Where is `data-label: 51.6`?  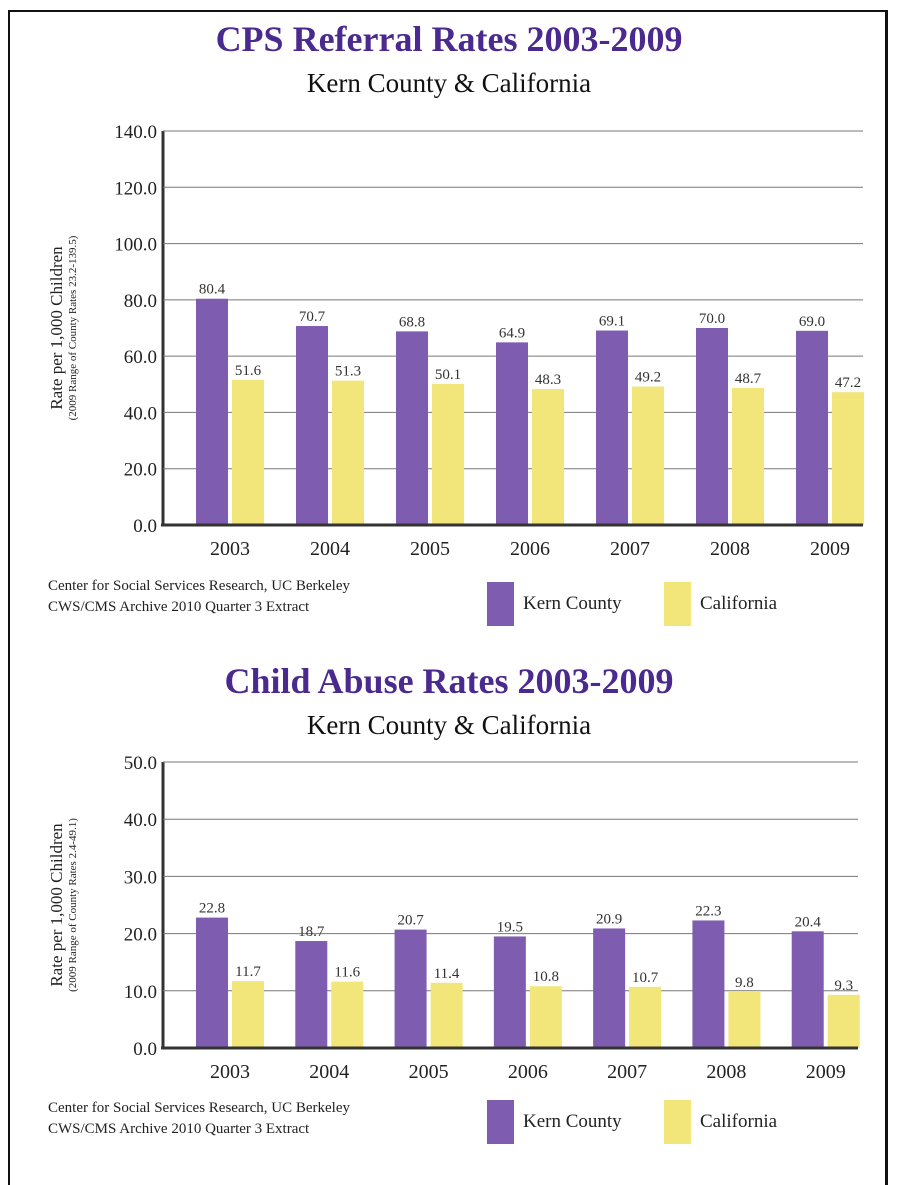
data-label: 51.6 is located at coordinates (248, 371).